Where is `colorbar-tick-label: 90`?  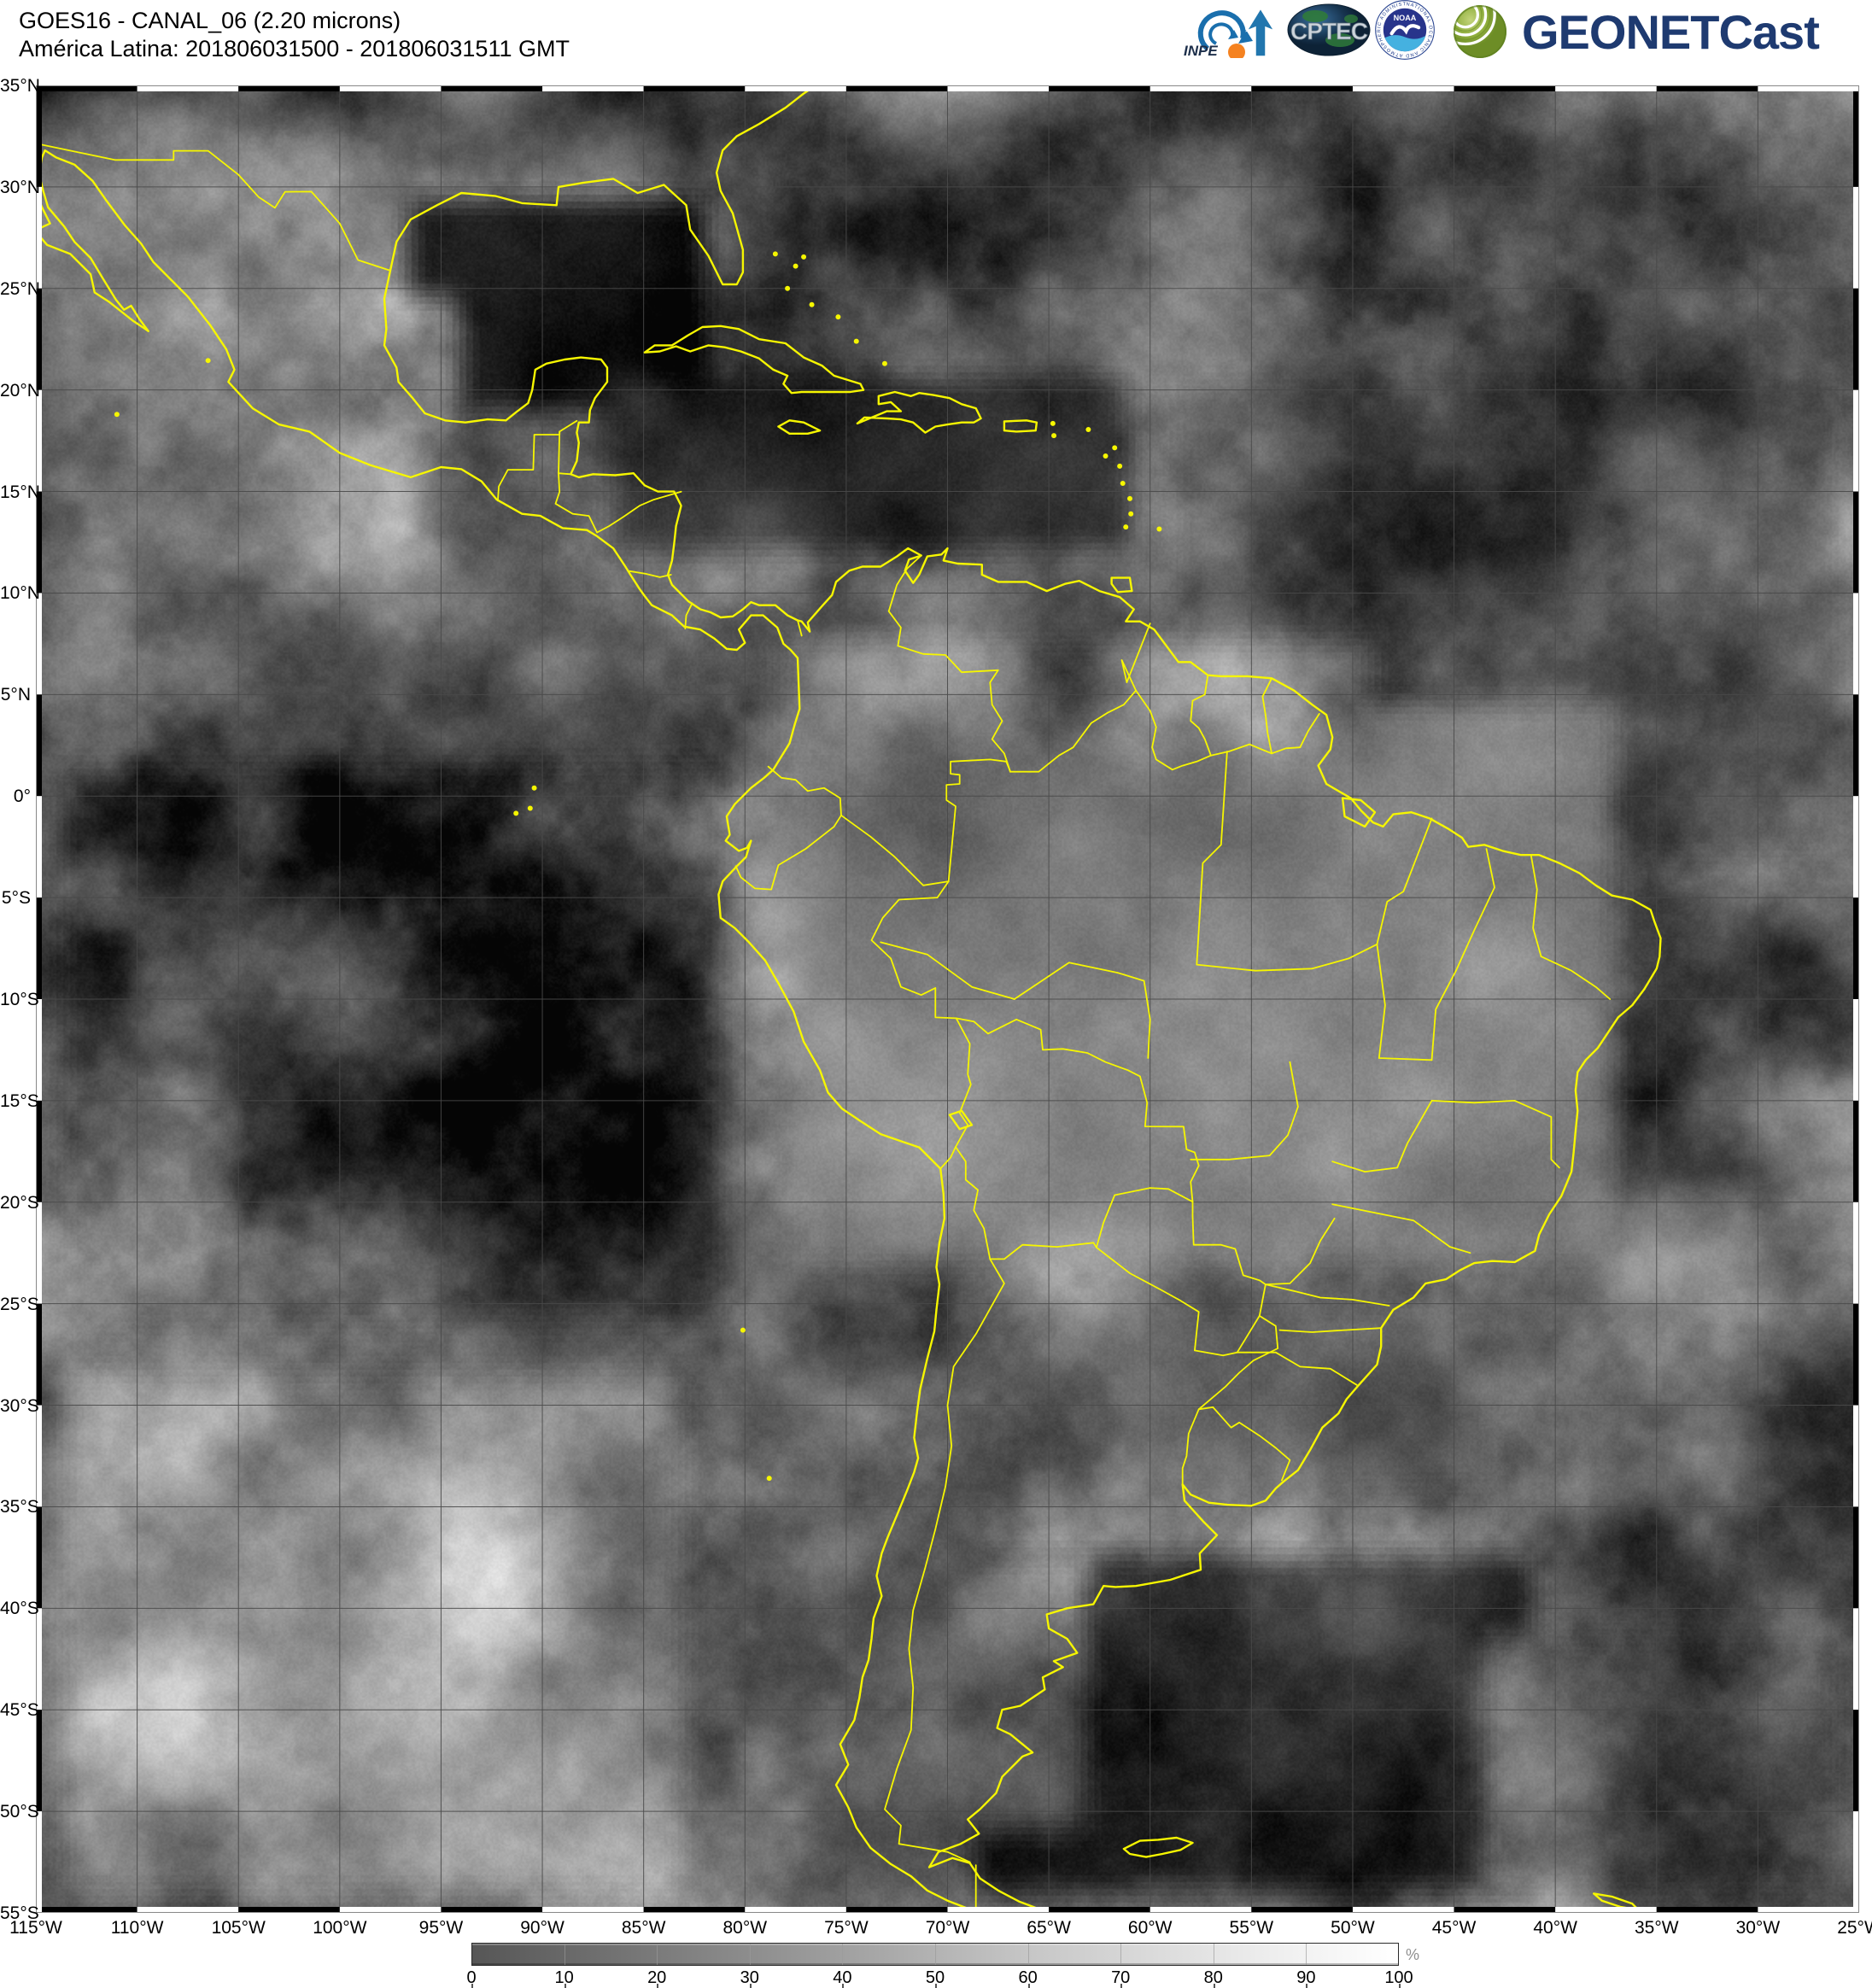 colorbar-tick-label: 90 is located at coordinates (1306, 1977).